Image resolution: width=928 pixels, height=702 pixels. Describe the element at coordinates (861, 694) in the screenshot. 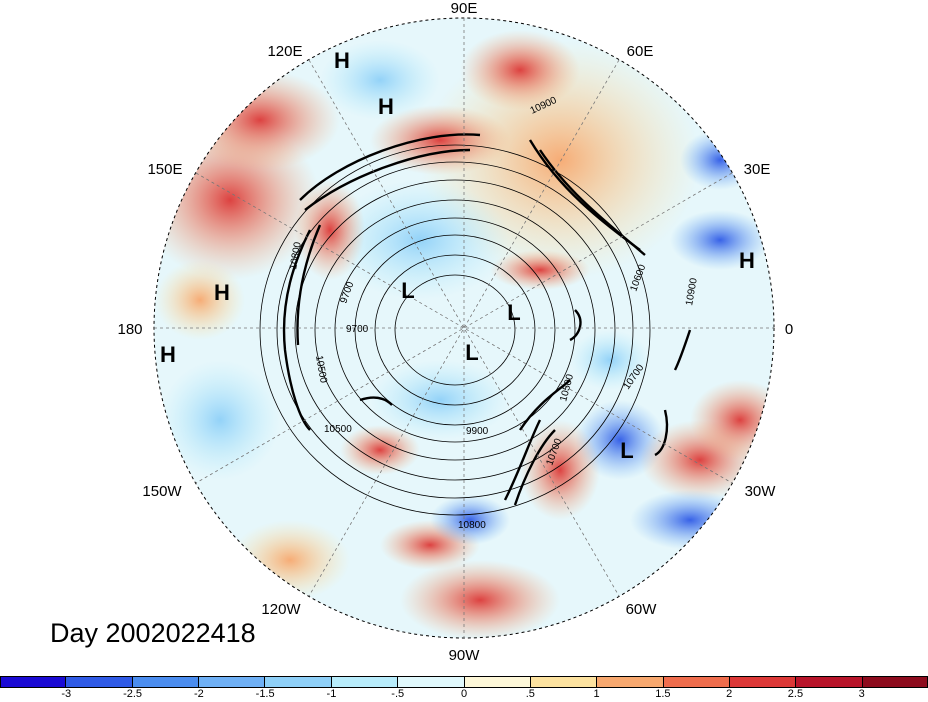

I see `colorbar-tick-label: 3` at that location.